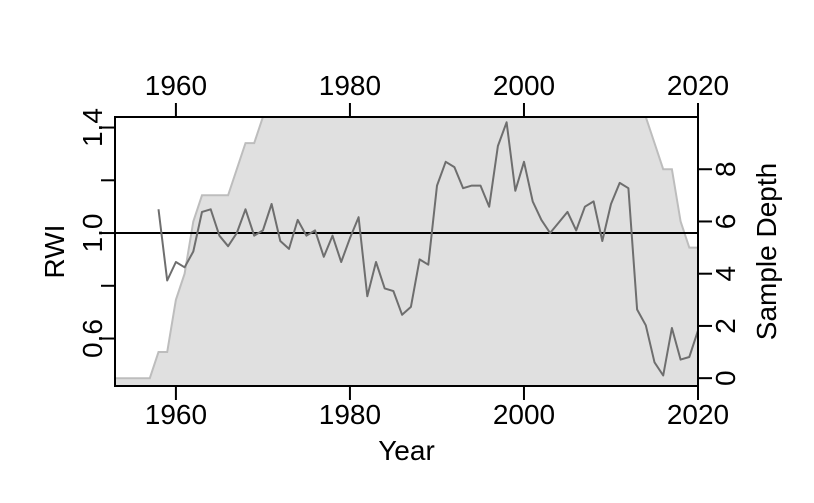 This screenshot has height=503, width=814. Describe the element at coordinates (350, 85) in the screenshot. I see `x-tick-label-top: 1980` at that location.